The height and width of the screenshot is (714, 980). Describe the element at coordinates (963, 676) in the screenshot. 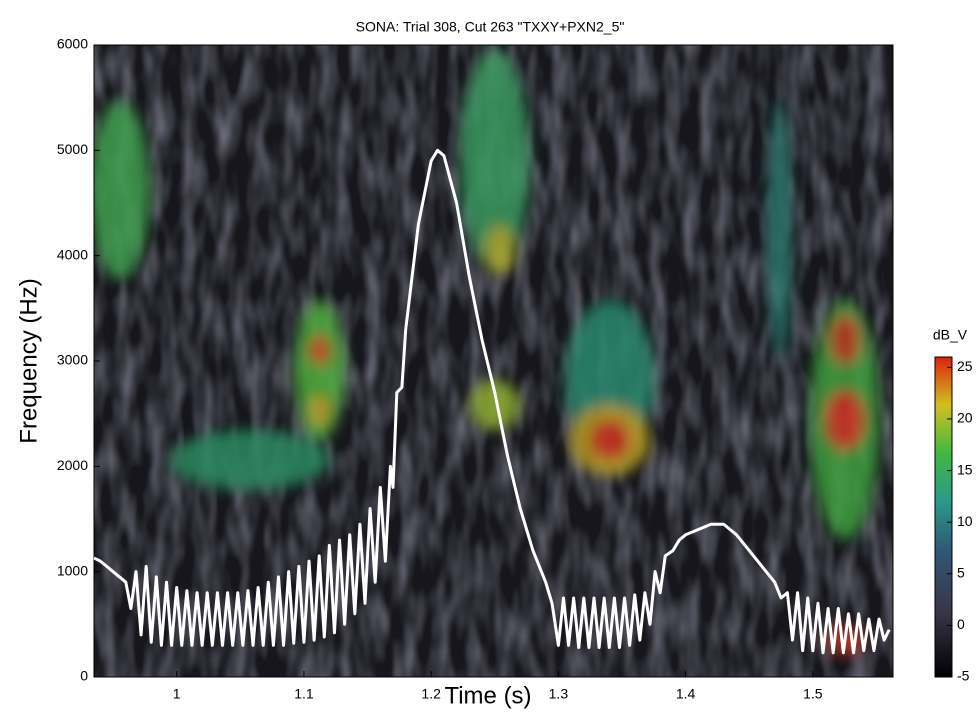

I see `colorbar-tick-label: -5` at that location.